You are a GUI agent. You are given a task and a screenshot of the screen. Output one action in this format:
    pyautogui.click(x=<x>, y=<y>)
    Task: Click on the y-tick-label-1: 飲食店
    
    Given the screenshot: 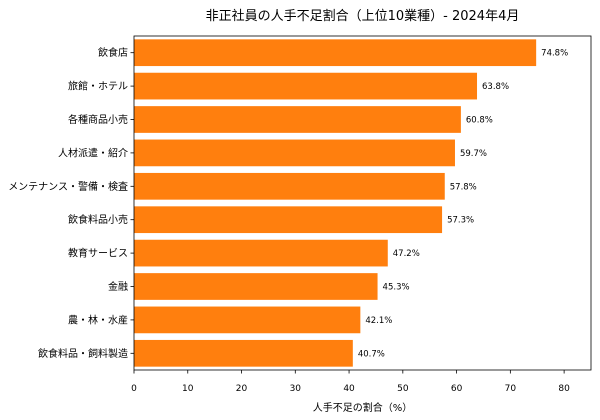 What is the action you would take?
    pyautogui.click(x=113, y=52)
    